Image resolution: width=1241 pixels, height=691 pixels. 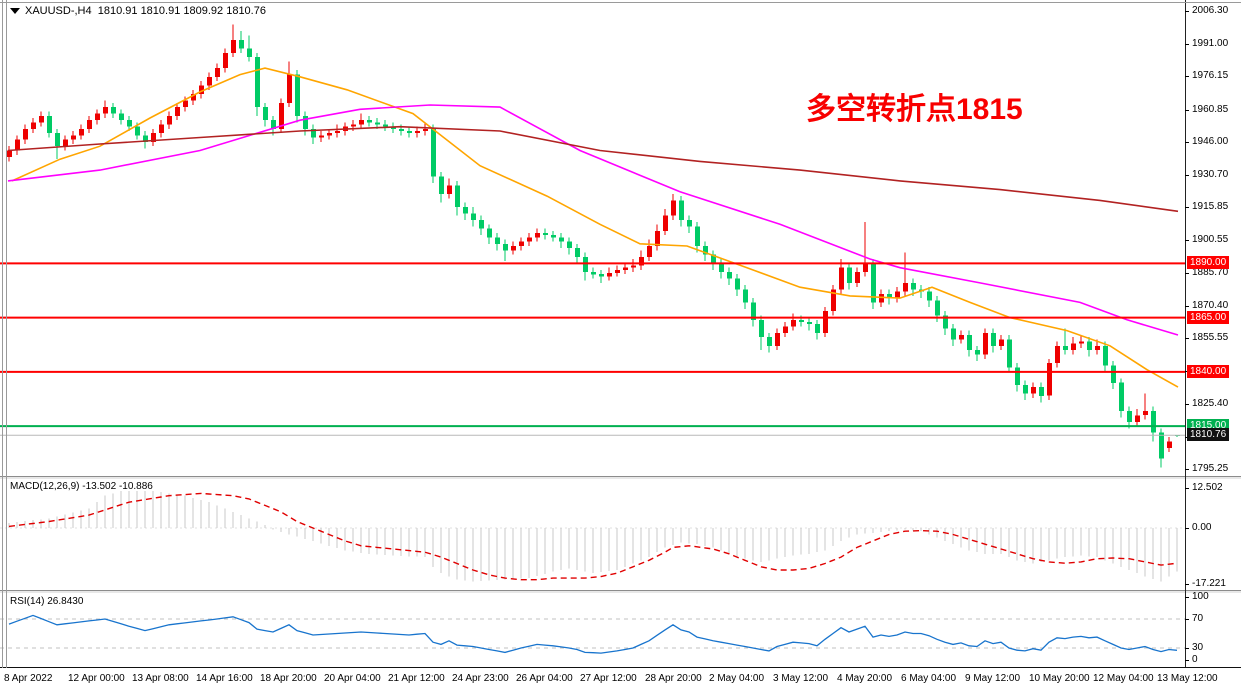 I want to click on time-tick-label: 6 May 04:00, so click(x=929, y=678).